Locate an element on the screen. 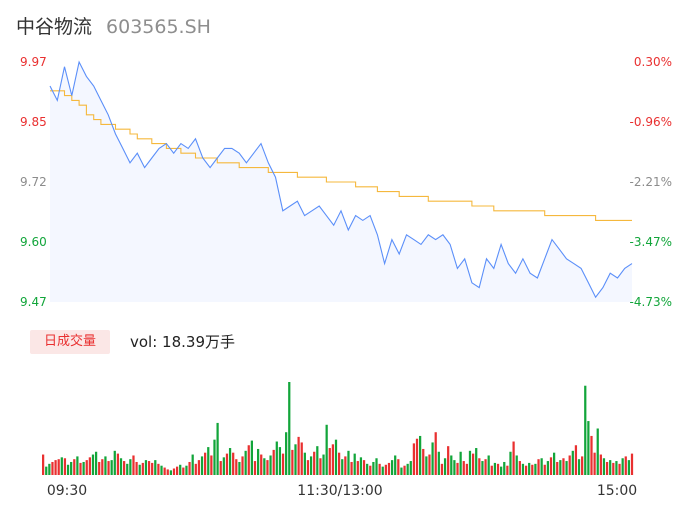  right-axis: 0.30% -0.96% -2.21% -3.47% -4.73% is located at coordinates (651, 182).